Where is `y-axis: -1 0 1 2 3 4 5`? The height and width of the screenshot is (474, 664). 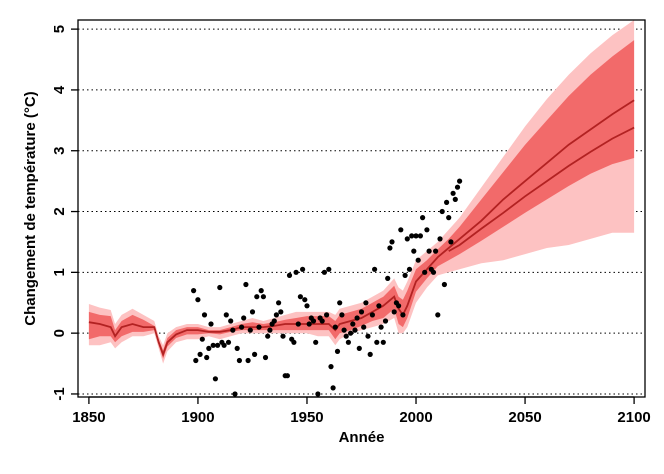 y-axis: -1 0 1 2 3 4 5 is located at coordinates (64, 213).